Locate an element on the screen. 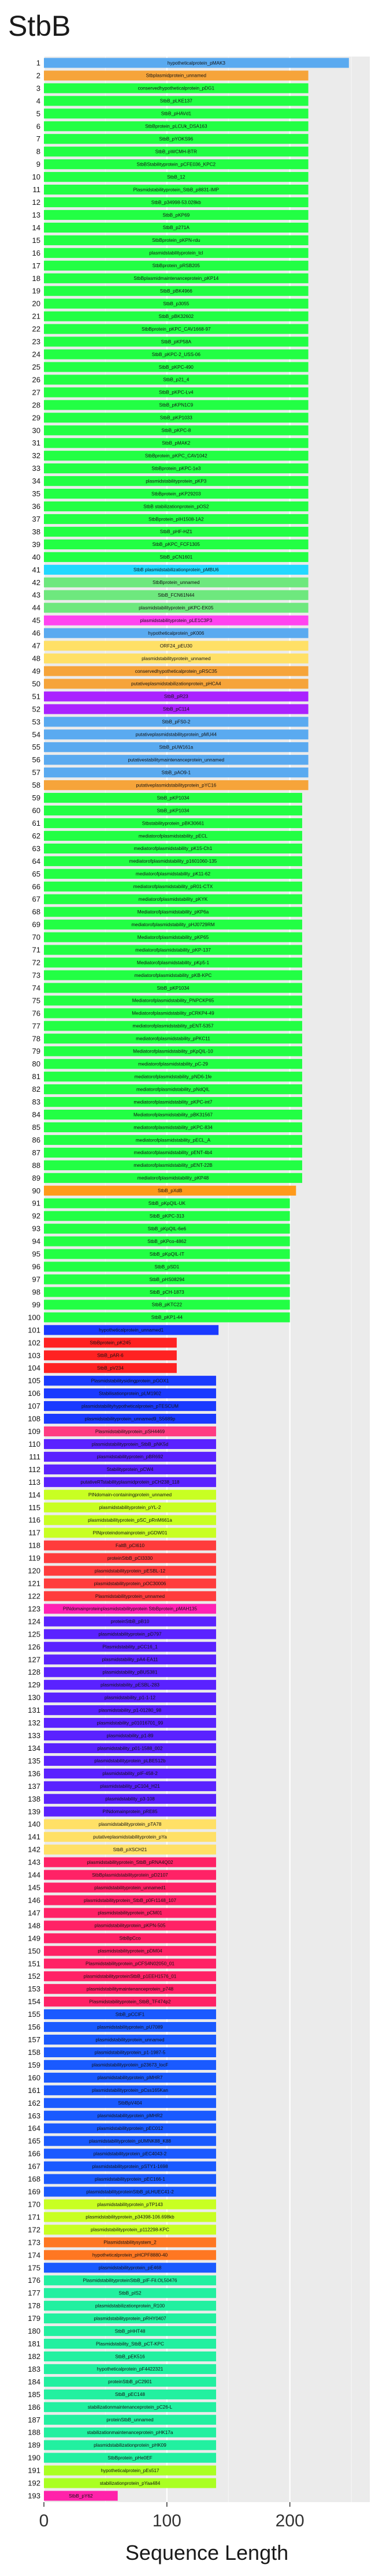 The image size is (375, 2576). row-number-label: 100 is located at coordinates (34, 1317).